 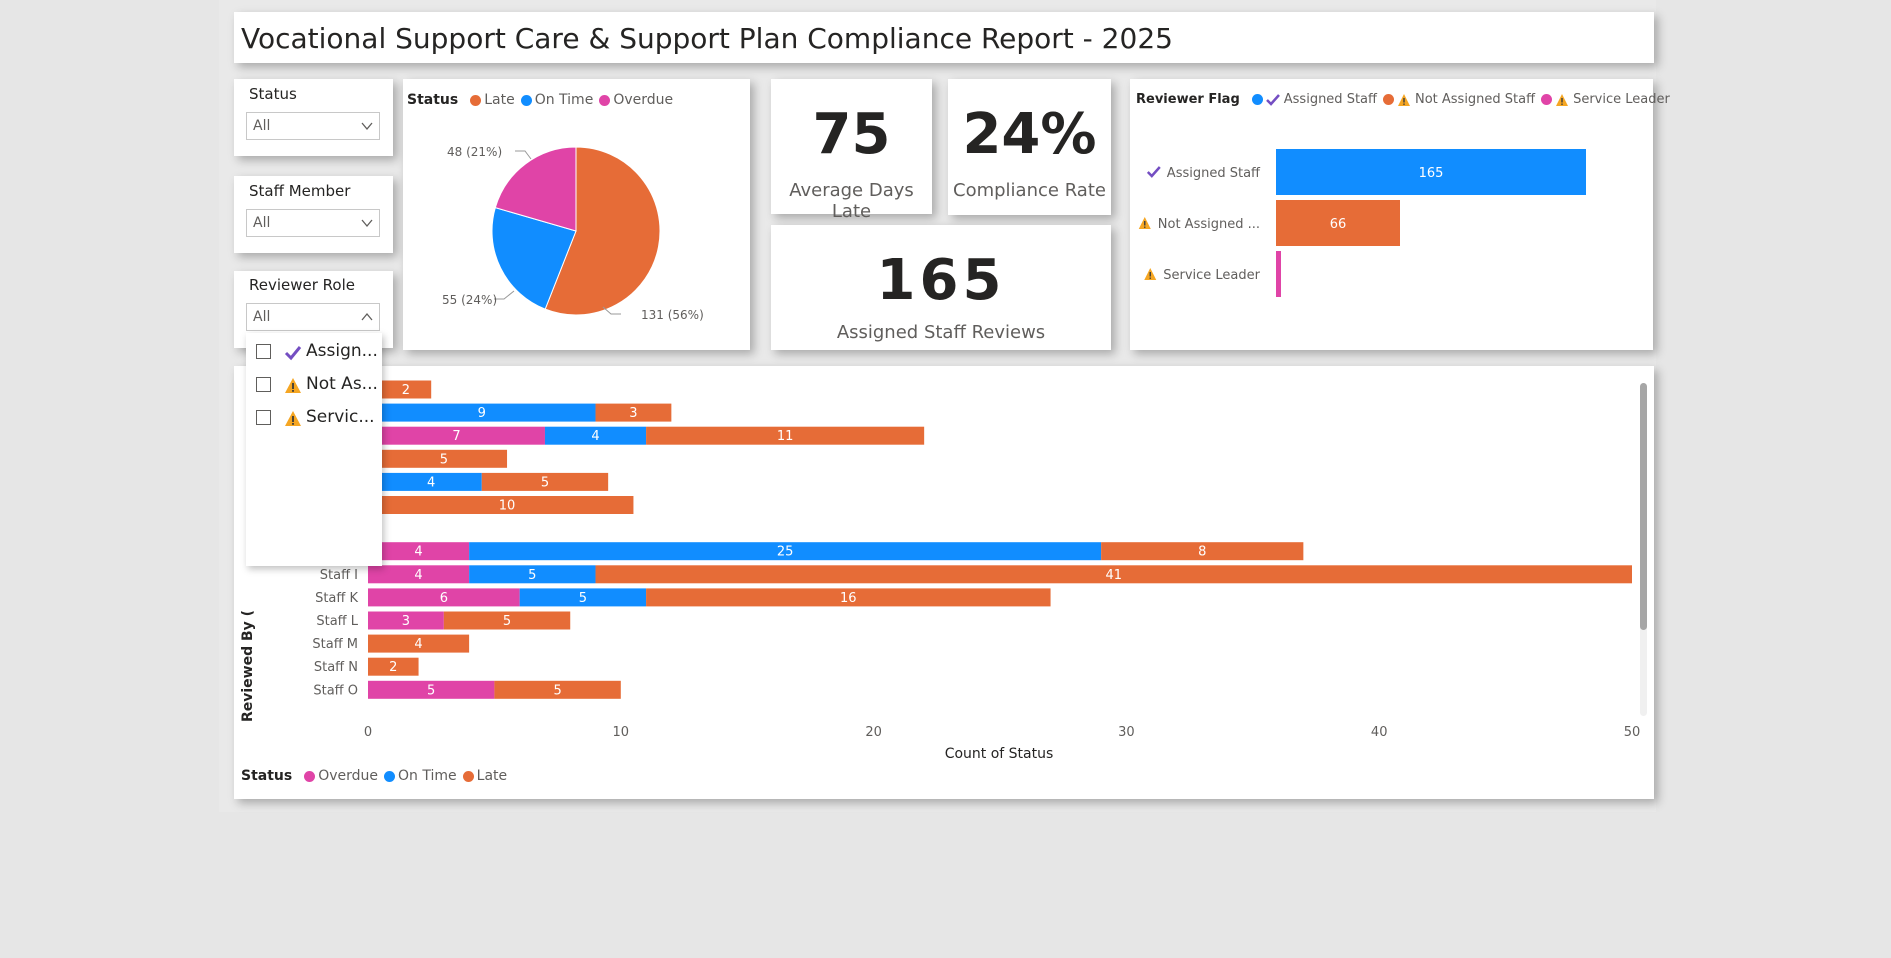 I want to click on status-legend-on-time: On Time, so click(x=427, y=776).